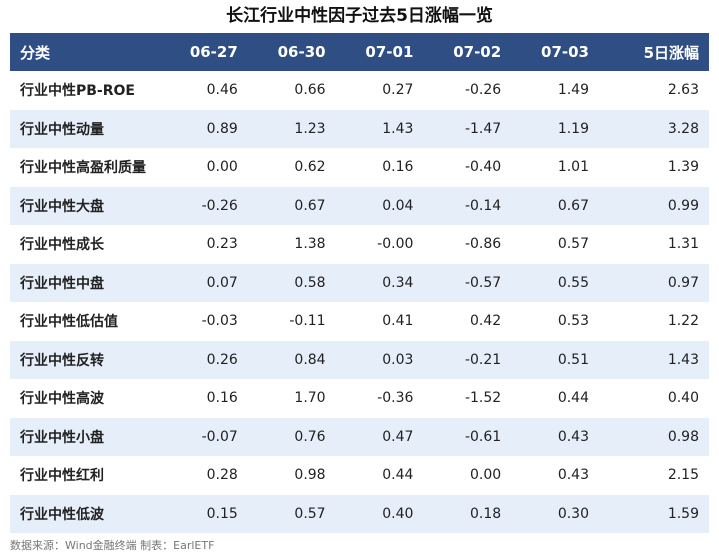  What do you see at coordinates (310, 244) in the screenshot?
I see `cell-date-2: 1.38` at bounding box center [310, 244].